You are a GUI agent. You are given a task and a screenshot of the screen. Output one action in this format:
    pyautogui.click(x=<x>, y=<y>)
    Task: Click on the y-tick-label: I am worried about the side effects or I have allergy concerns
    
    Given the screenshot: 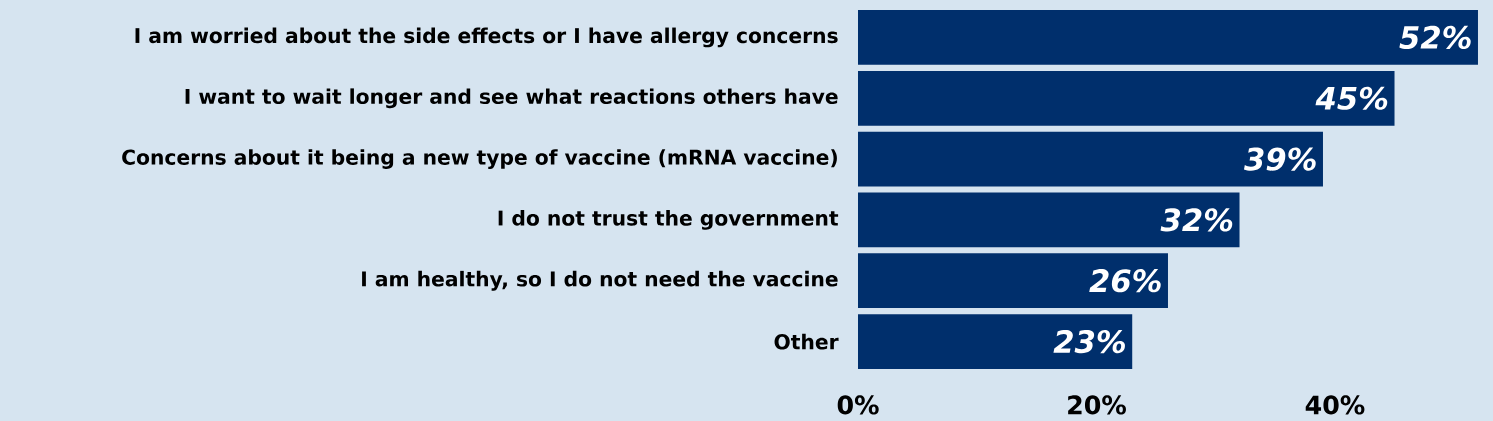 What is the action you would take?
    pyautogui.click(x=486, y=37)
    